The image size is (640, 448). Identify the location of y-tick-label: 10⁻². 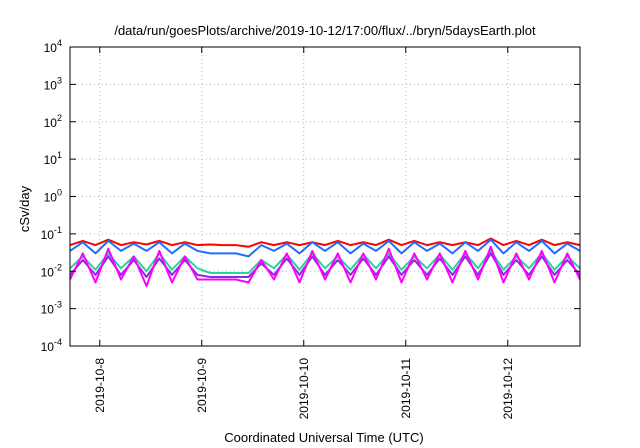
(51, 270).